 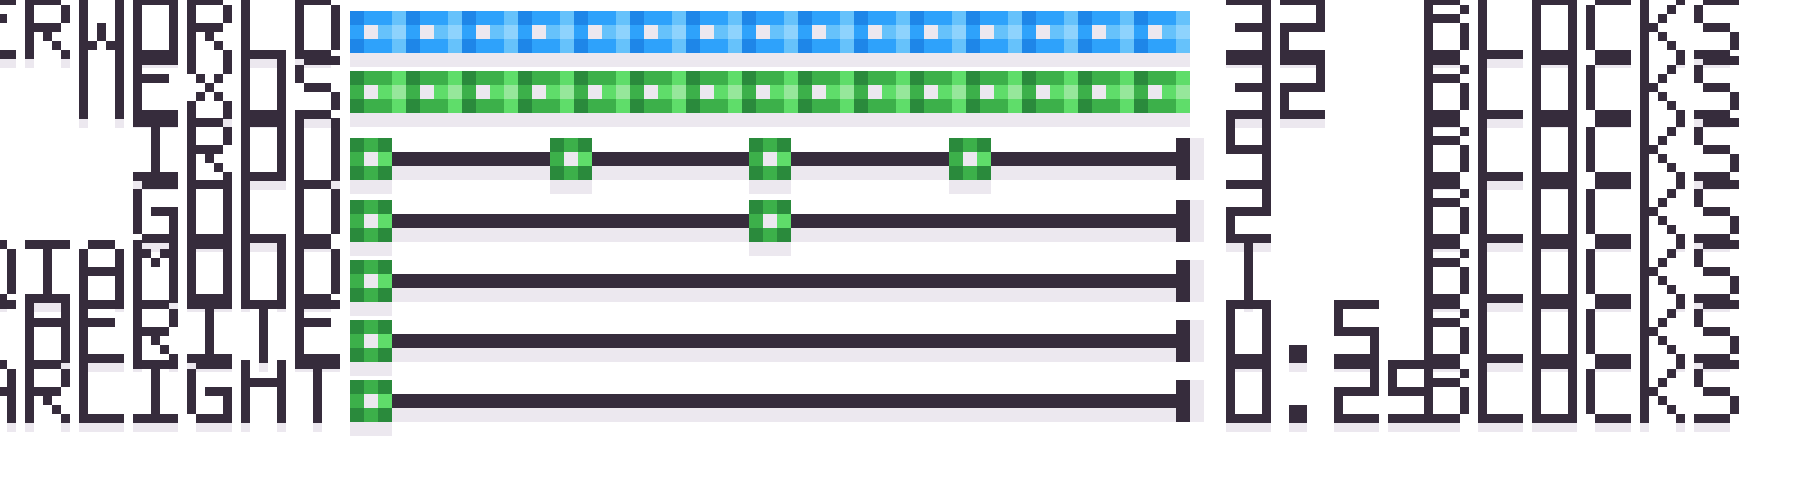 I want to click on row-value-nexus, so click(x=1301, y=92).